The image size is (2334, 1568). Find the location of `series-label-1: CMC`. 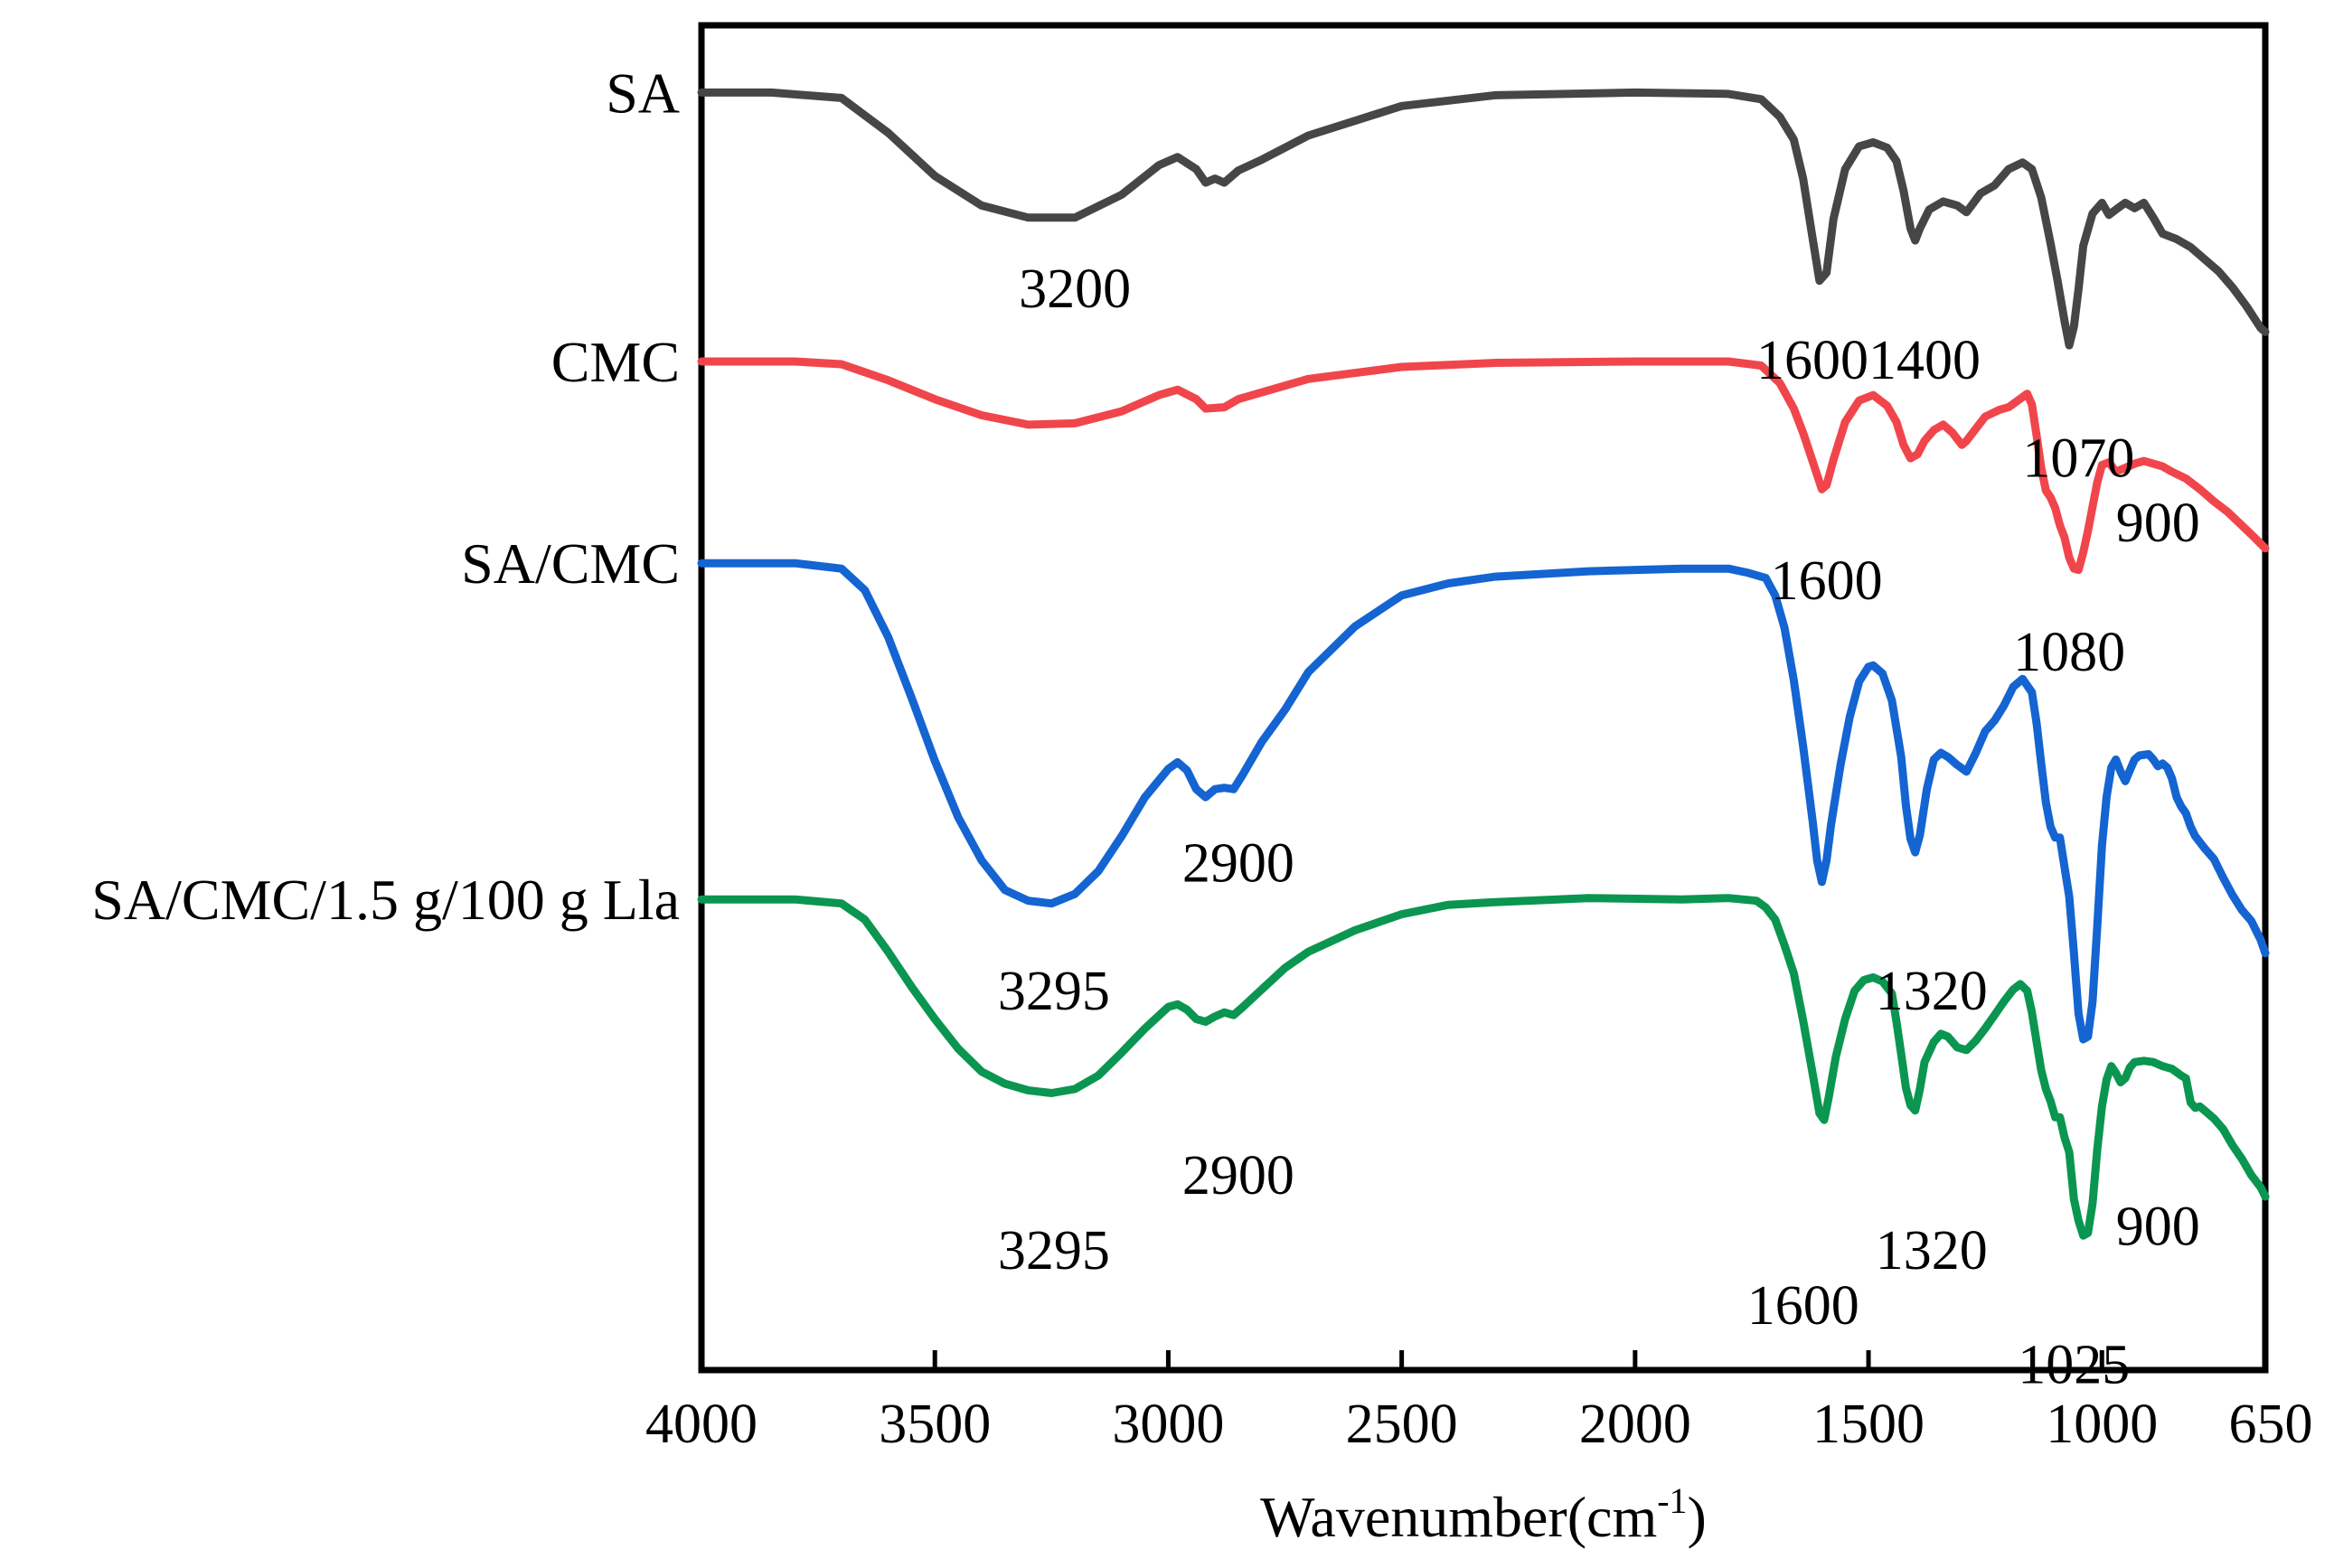

series-label-1: CMC is located at coordinates (615, 362).